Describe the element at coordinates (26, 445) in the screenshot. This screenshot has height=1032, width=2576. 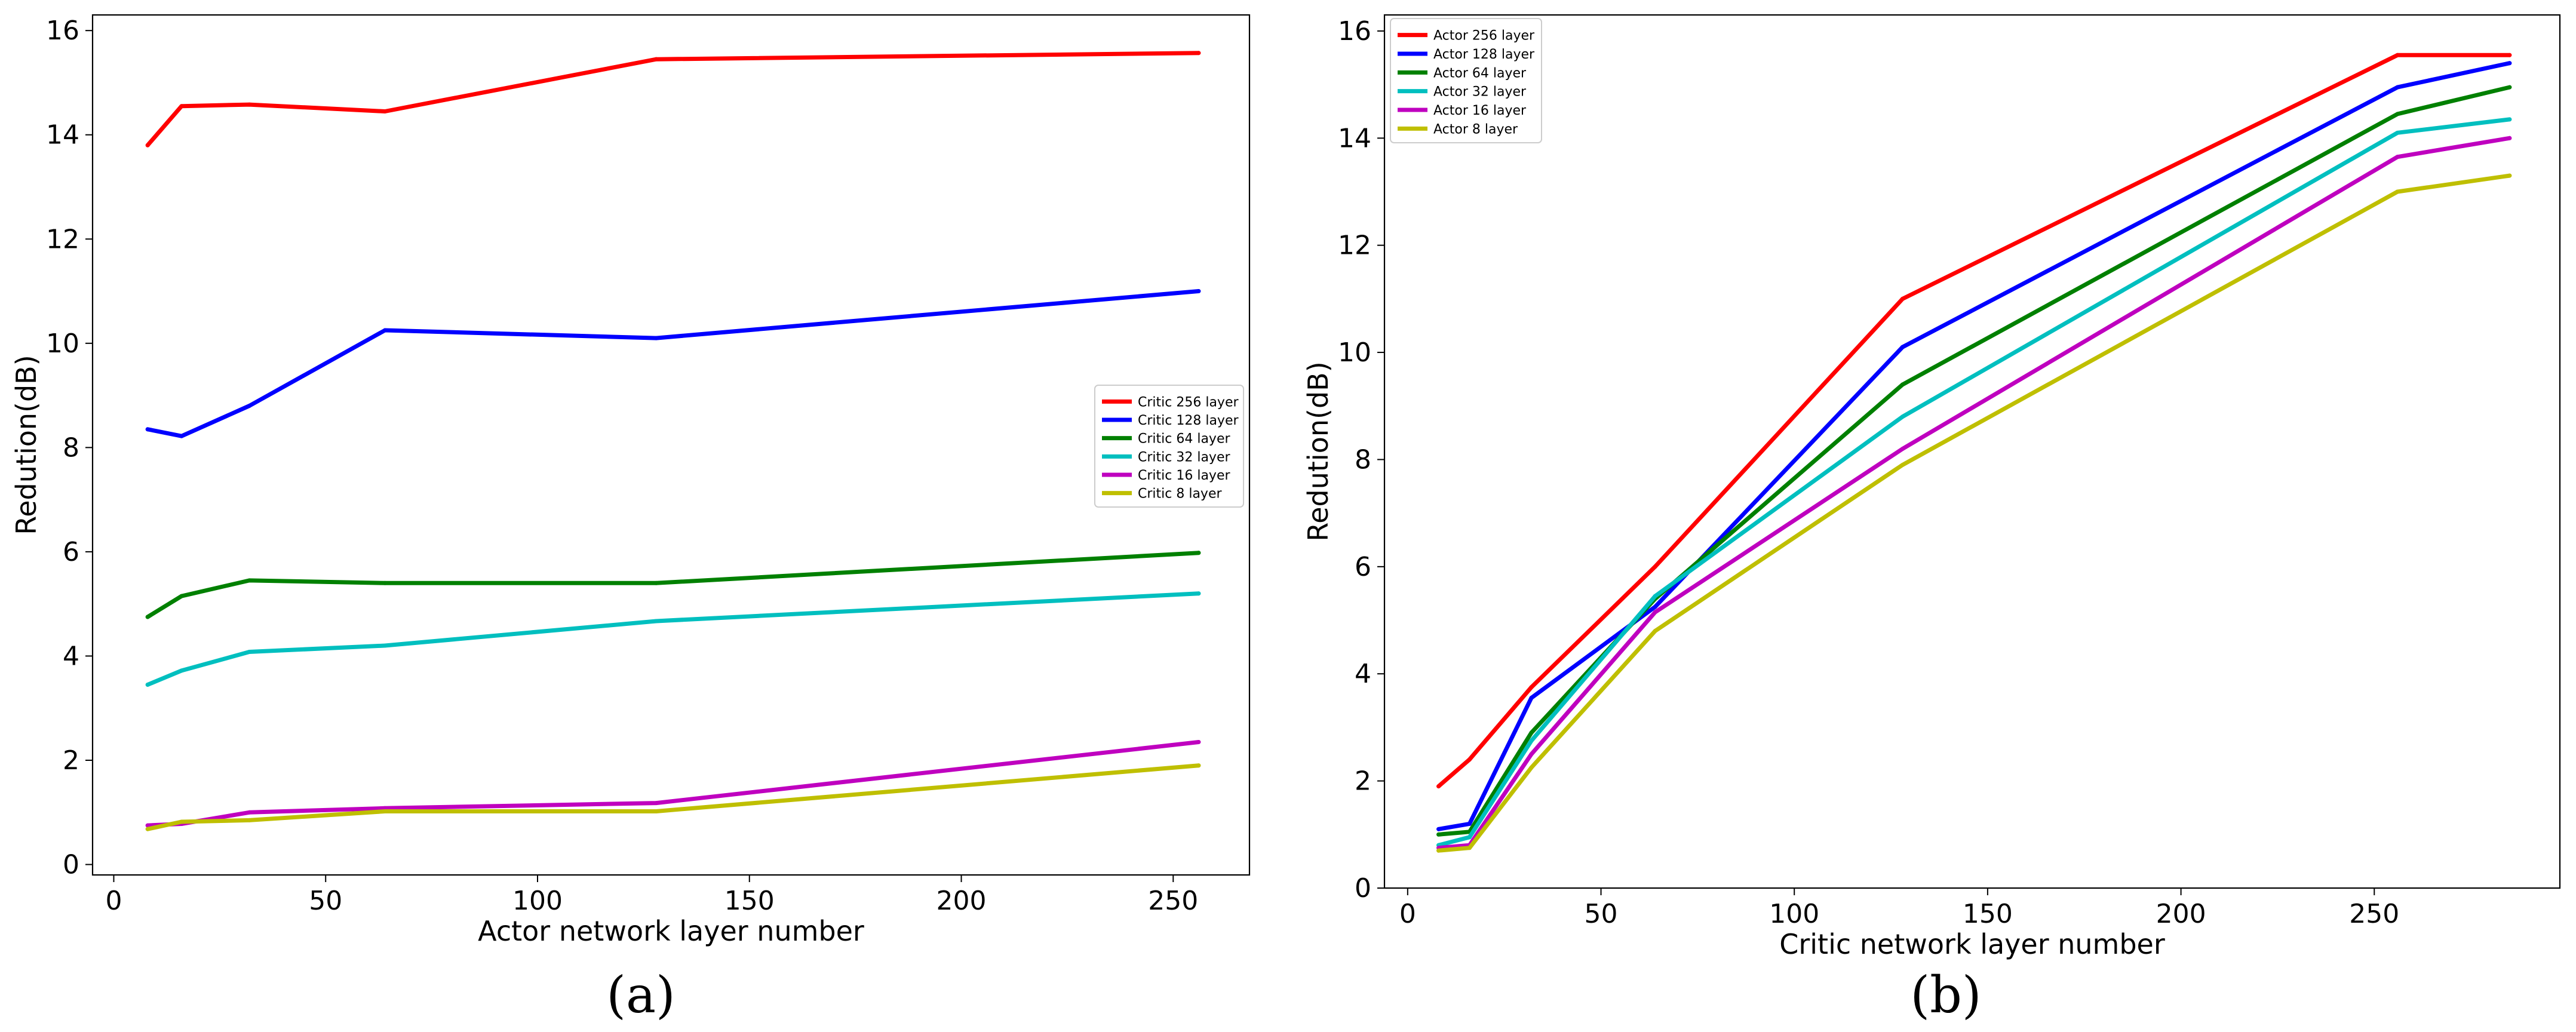
I see `y-axis-label: Redution(dB)` at that location.